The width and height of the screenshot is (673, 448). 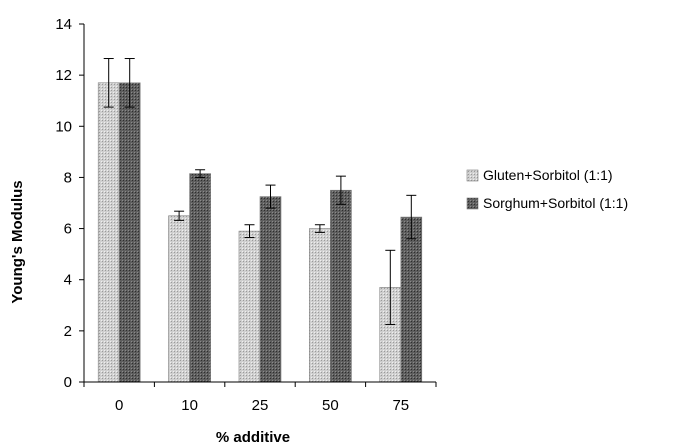 I want to click on legend-item-gluten: Gluten+Sorbitol (1:1), so click(x=539, y=175).